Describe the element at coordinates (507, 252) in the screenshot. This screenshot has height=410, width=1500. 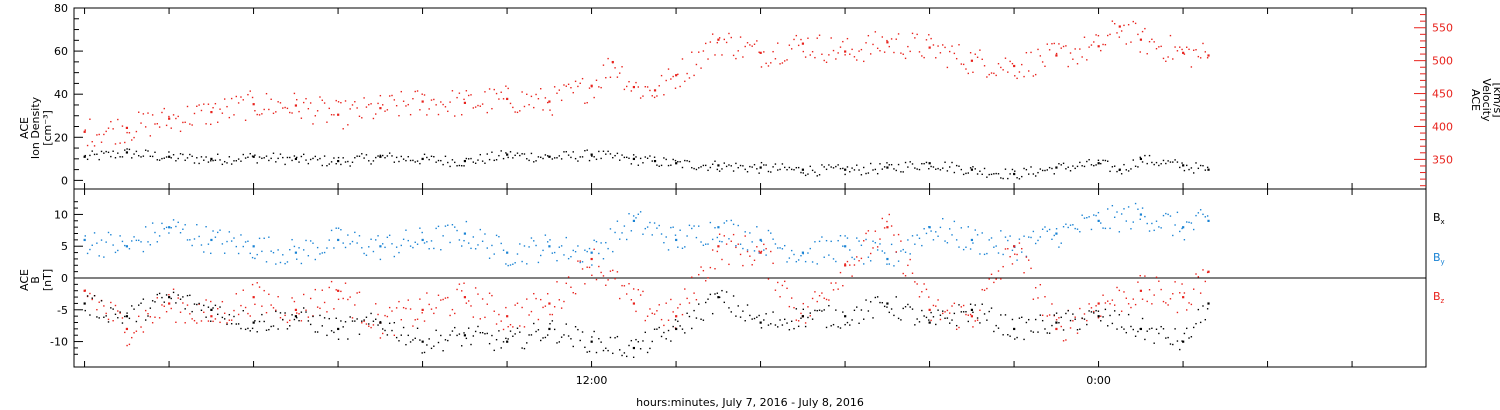
I see `by-value-marker` at that location.